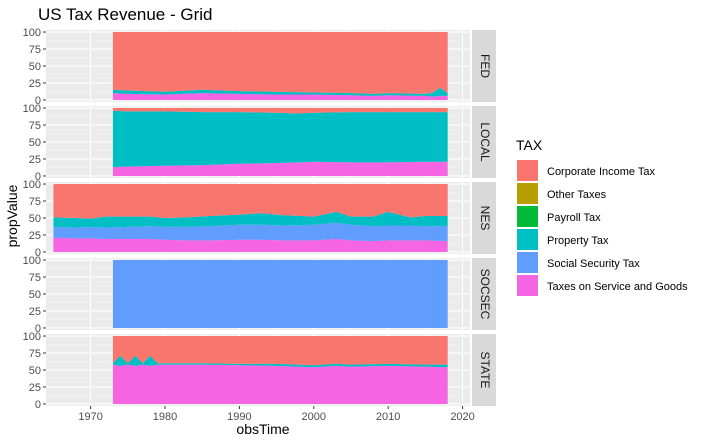 This screenshot has height=445, width=718. What do you see at coordinates (601, 172) in the screenshot?
I see `legend-label: Corporate Income Tax` at bounding box center [601, 172].